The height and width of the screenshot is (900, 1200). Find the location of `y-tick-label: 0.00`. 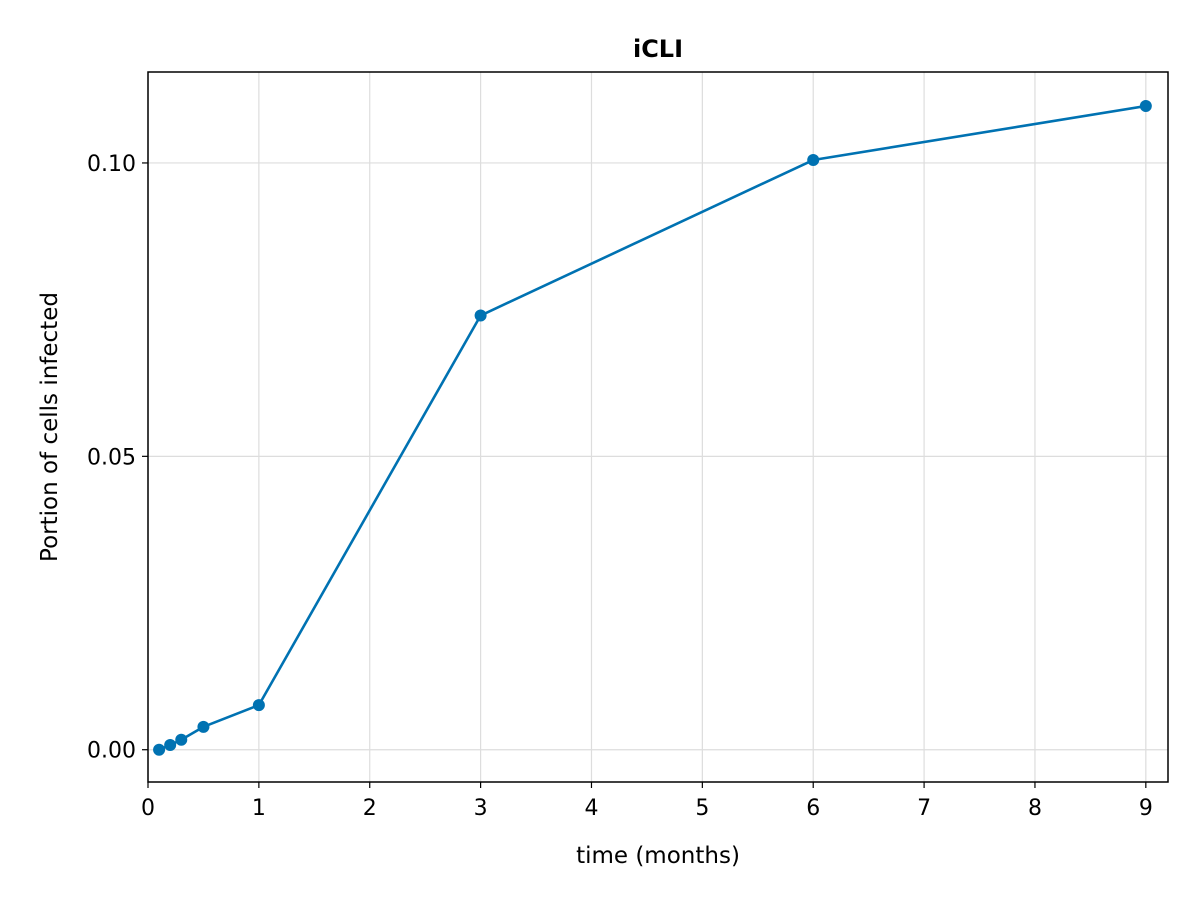

y-tick-label: 0.00 is located at coordinates (111, 751).